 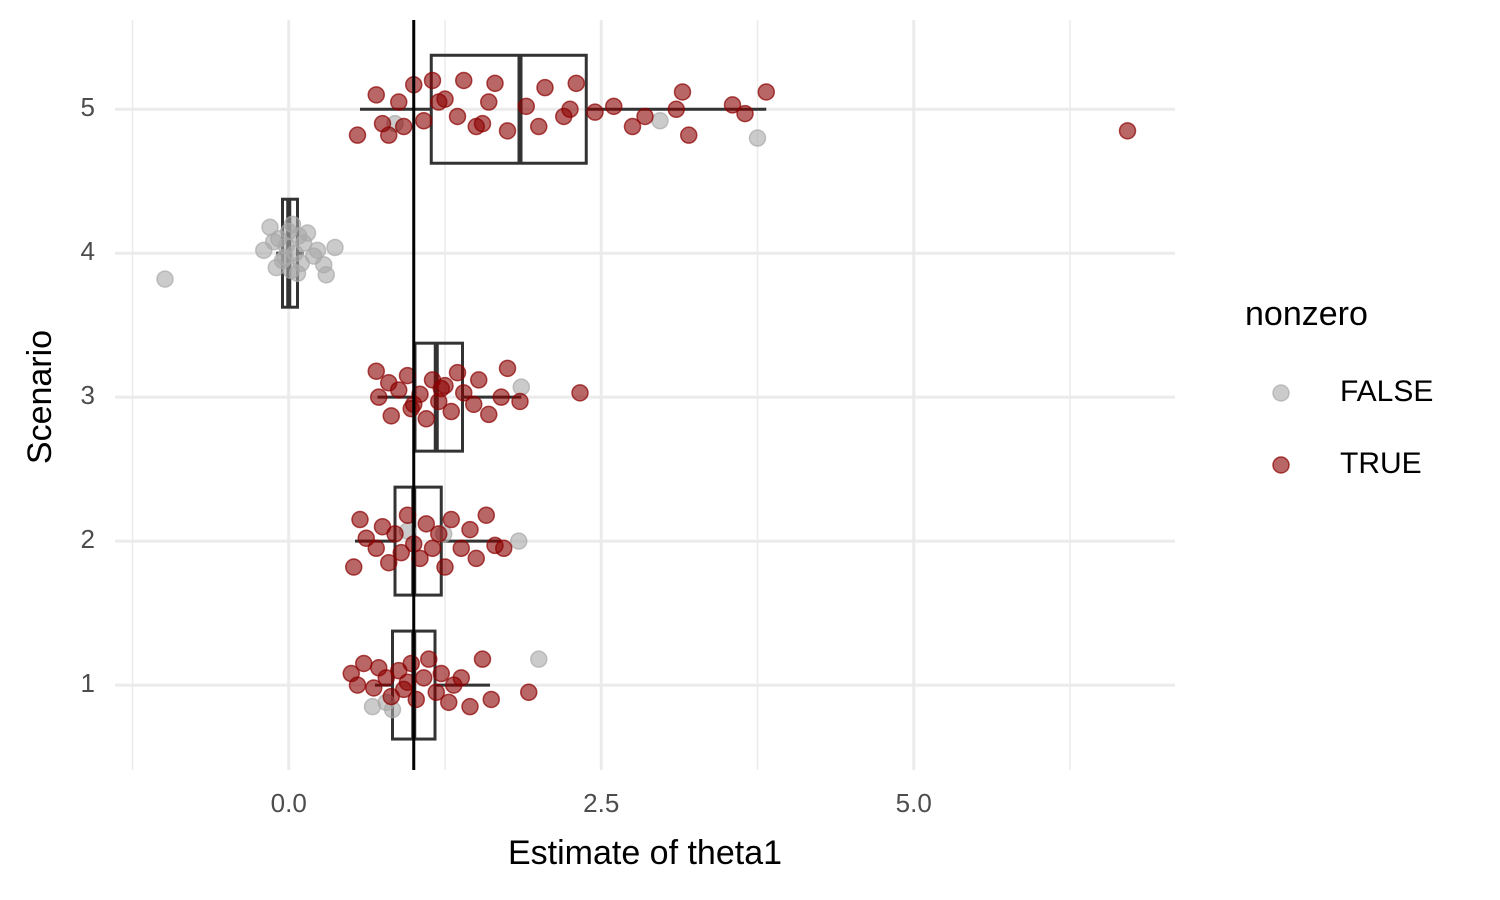 I want to click on legend-title: nonzero, so click(x=1306, y=314).